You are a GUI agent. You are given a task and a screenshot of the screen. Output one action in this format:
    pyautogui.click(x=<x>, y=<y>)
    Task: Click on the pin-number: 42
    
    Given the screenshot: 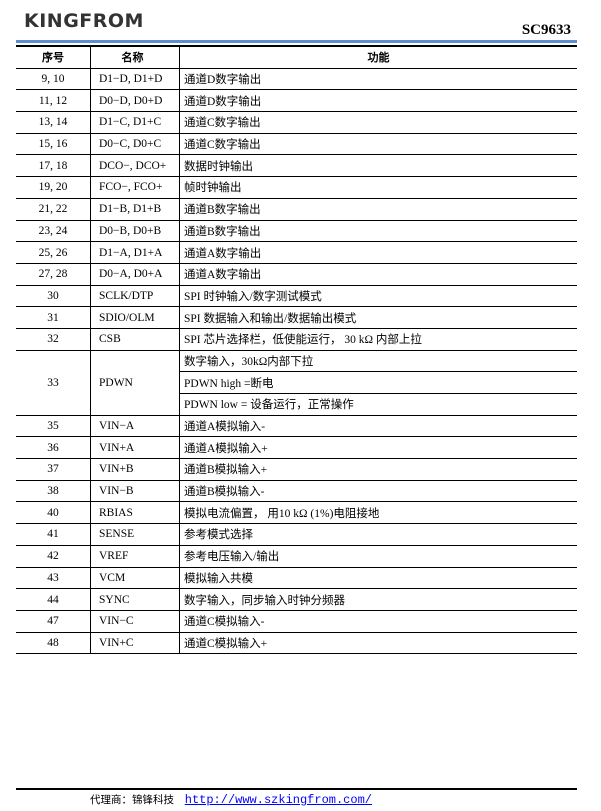 What is the action you would take?
    pyautogui.click(x=53, y=556)
    